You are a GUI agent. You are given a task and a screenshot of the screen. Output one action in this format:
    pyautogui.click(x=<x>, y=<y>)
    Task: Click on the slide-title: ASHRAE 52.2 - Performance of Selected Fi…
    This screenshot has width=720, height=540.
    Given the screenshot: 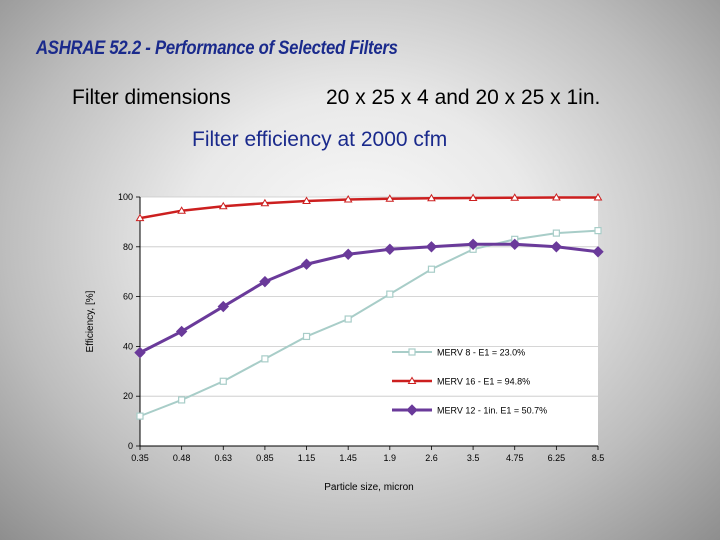 What is the action you would take?
    pyautogui.click(x=217, y=48)
    